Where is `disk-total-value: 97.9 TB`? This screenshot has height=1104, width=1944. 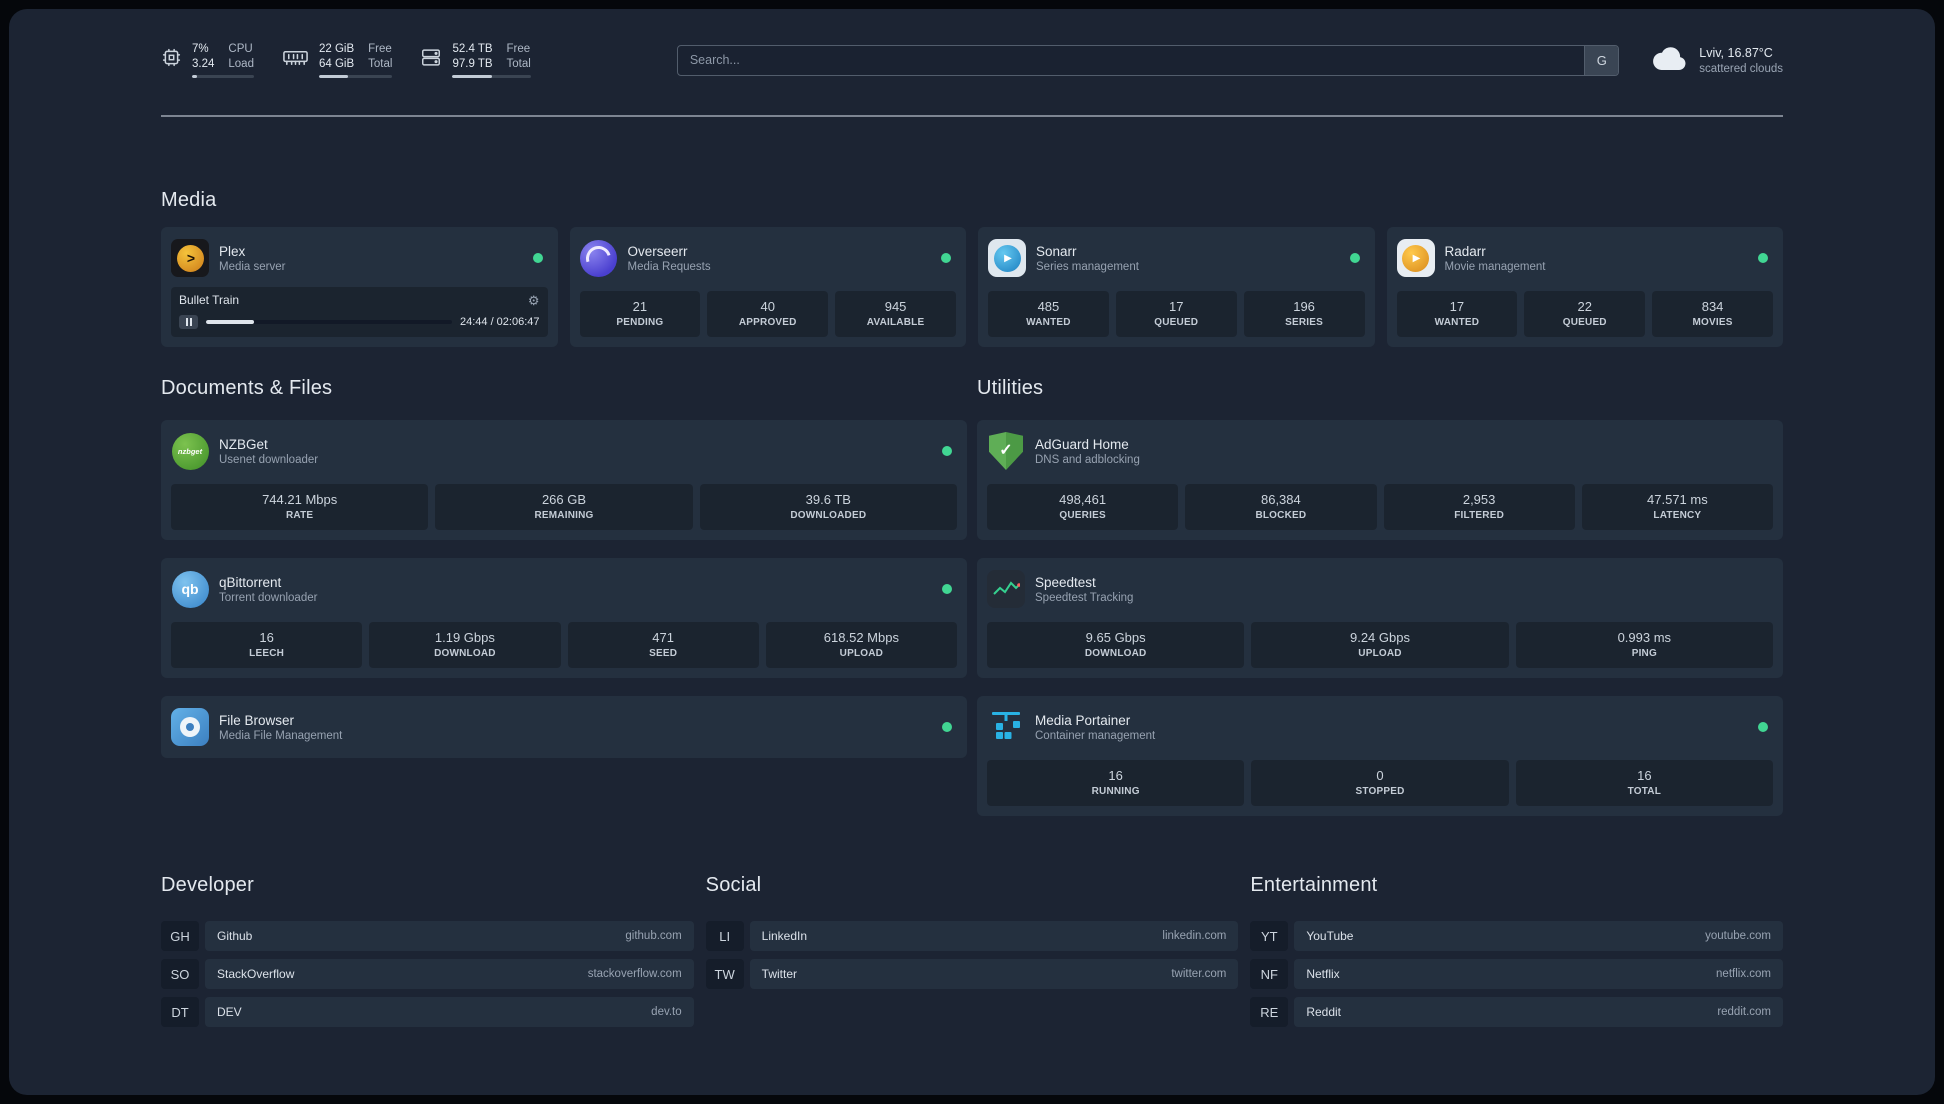 disk-total-value: 97.9 TB is located at coordinates (472, 64).